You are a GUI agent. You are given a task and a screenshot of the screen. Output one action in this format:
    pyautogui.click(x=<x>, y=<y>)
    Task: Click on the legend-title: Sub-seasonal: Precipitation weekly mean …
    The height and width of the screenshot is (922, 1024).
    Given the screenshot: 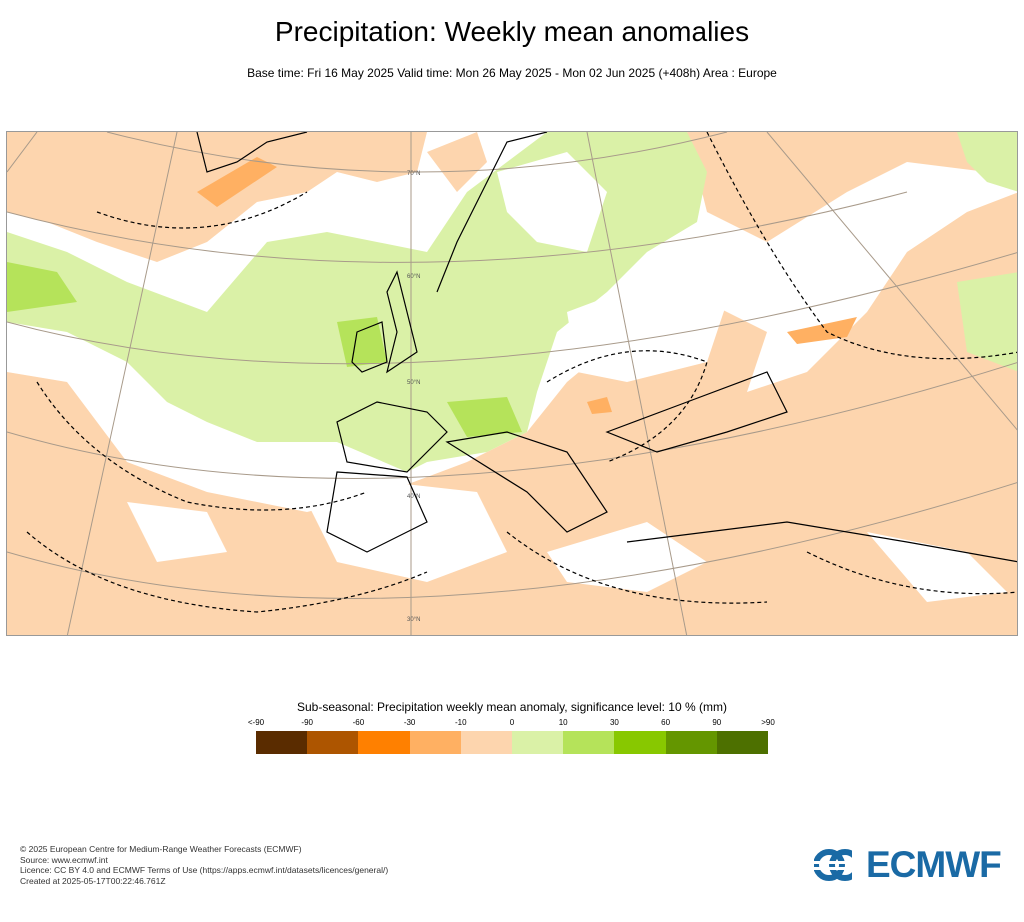 What is the action you would take?
    pyautogui.click(x=512, y=707)
    